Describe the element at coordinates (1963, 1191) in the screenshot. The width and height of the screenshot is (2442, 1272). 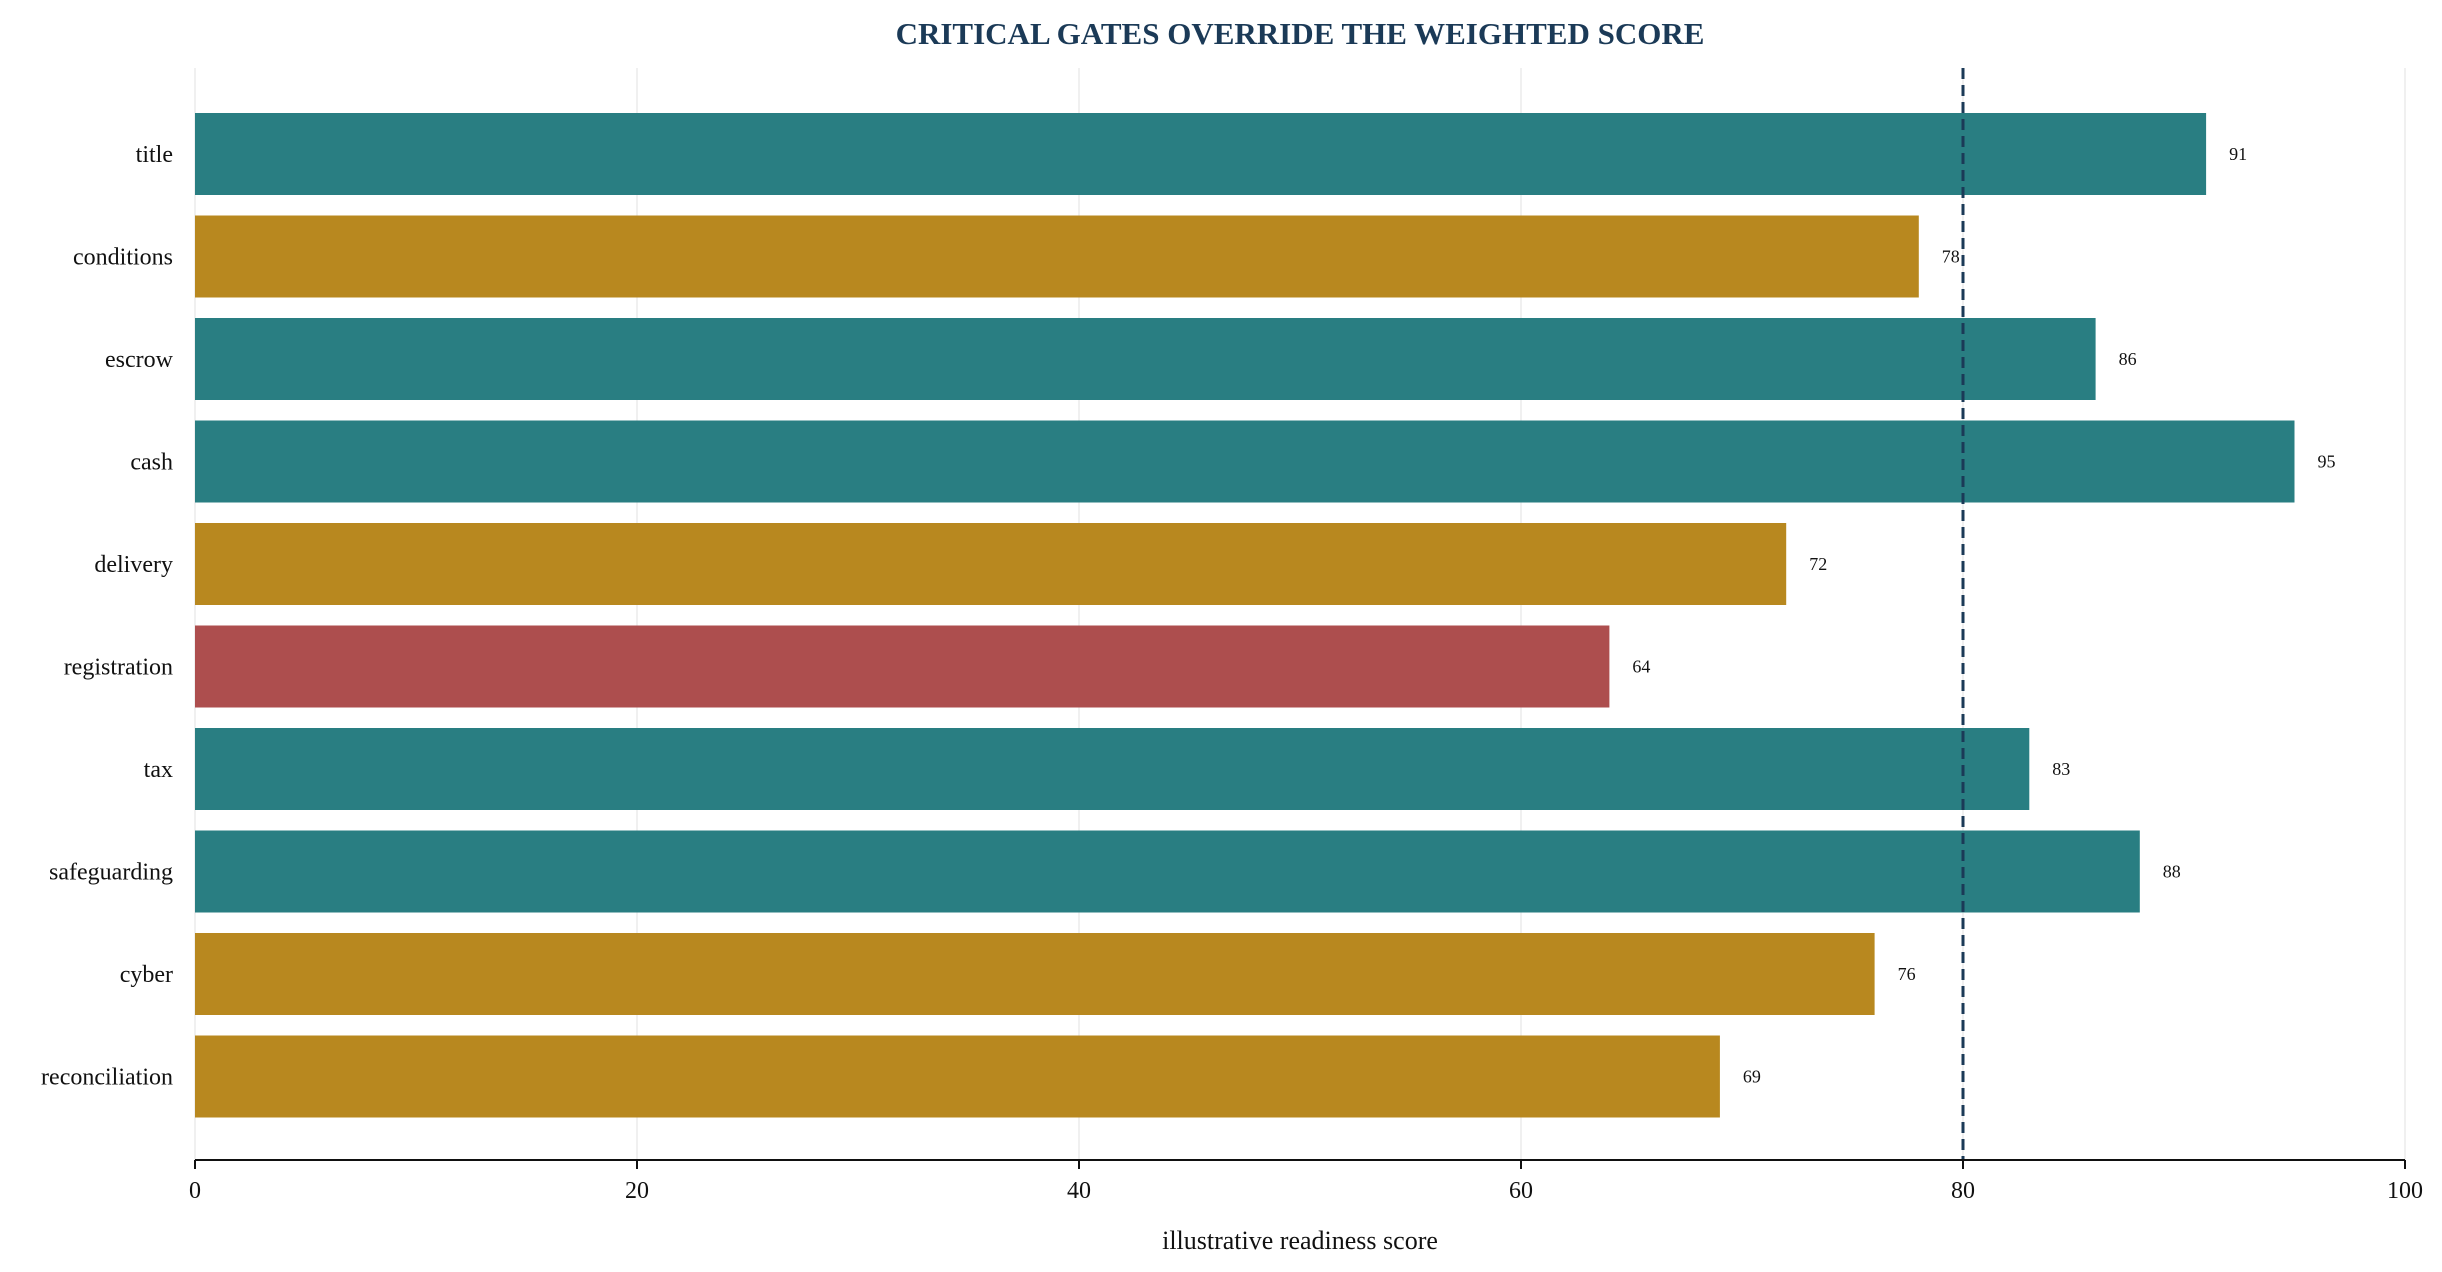
I see `x-tick-label-4: 80` at that location.